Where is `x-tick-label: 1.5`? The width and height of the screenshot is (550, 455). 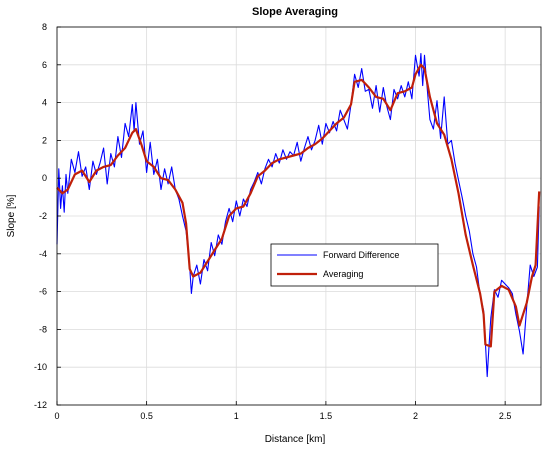 x-tick-label: 1.5 is located at coordinates (326, 416).